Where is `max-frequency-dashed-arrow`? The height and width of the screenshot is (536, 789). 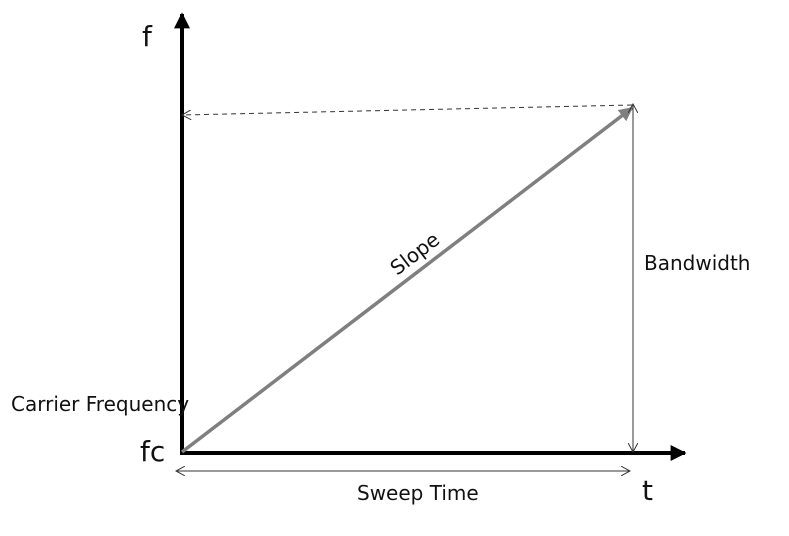 max-frequency-dashed-arrow is located at coordinates (407, 109).